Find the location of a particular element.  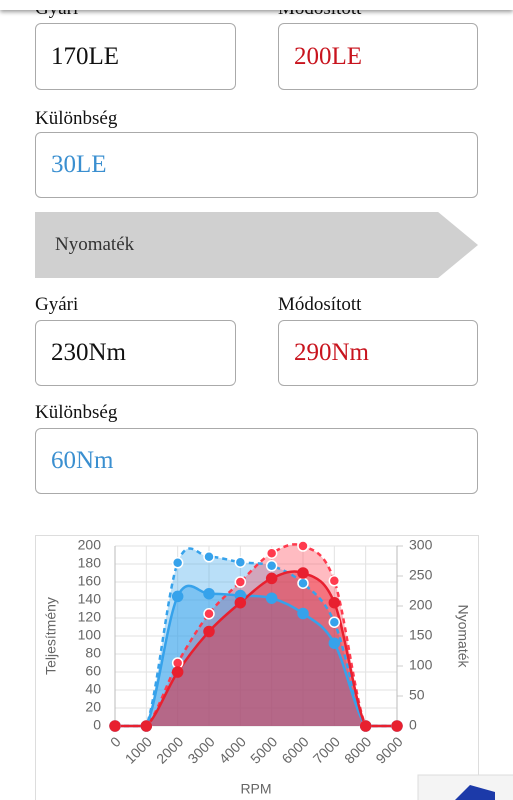

x-tick-label: 8000 is located at coordinates (357, 749).